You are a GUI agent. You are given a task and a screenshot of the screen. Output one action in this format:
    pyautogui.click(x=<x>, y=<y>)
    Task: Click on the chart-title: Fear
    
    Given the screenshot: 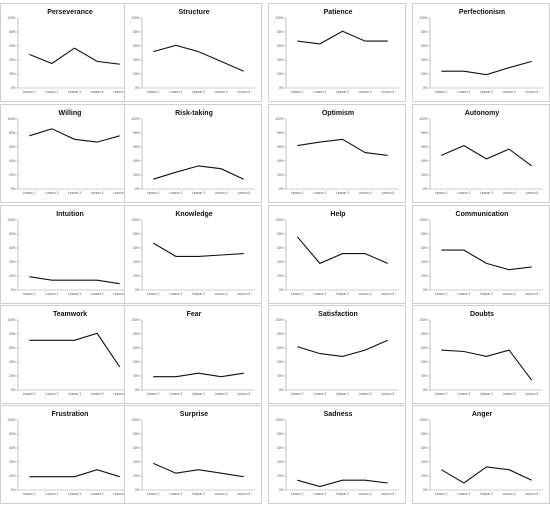 What is the action you would take?
    pyautogui.click(x=194, y=314)
    